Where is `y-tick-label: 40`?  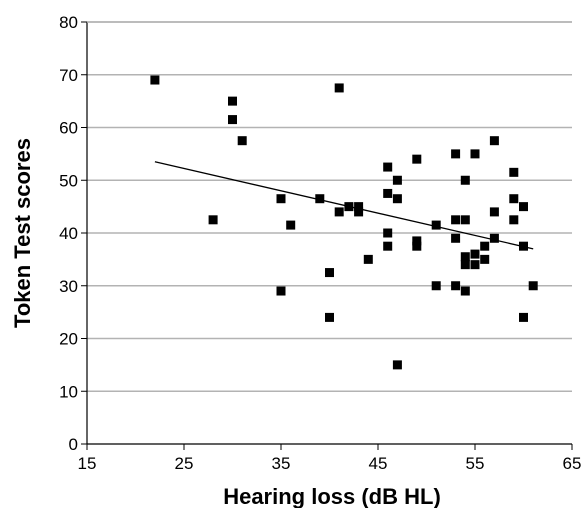 y-tick-label: 40 is located at coordinates (68, 233).